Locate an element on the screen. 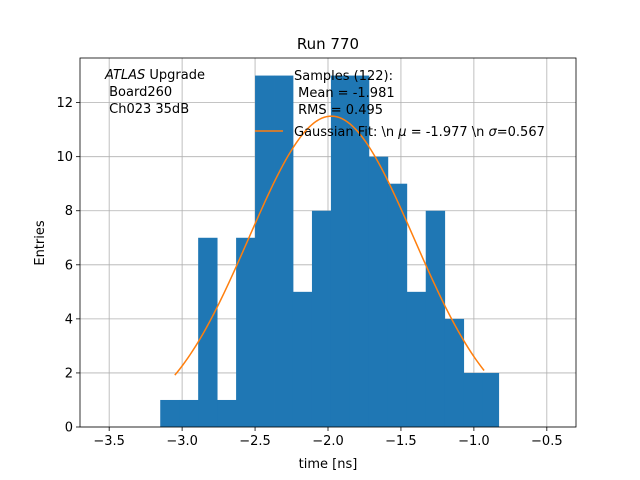 This screenshot has height=480, width=640. x-tick-label: −1.0 is located at coordinates (474, 441).